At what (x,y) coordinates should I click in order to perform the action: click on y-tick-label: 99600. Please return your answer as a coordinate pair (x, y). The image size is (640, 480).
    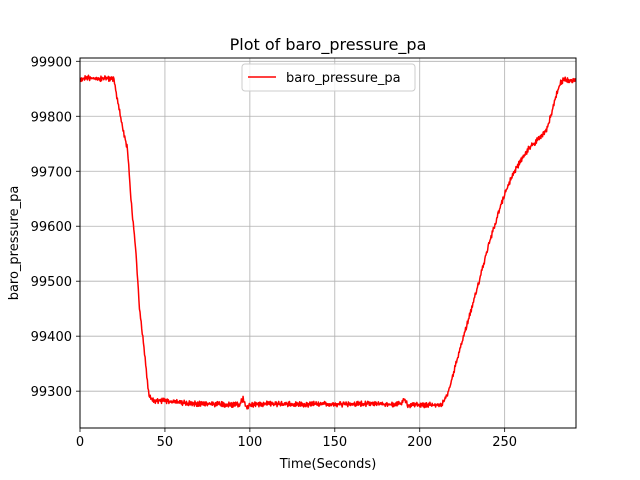
    Looking at the image, I should click on (51, 227).